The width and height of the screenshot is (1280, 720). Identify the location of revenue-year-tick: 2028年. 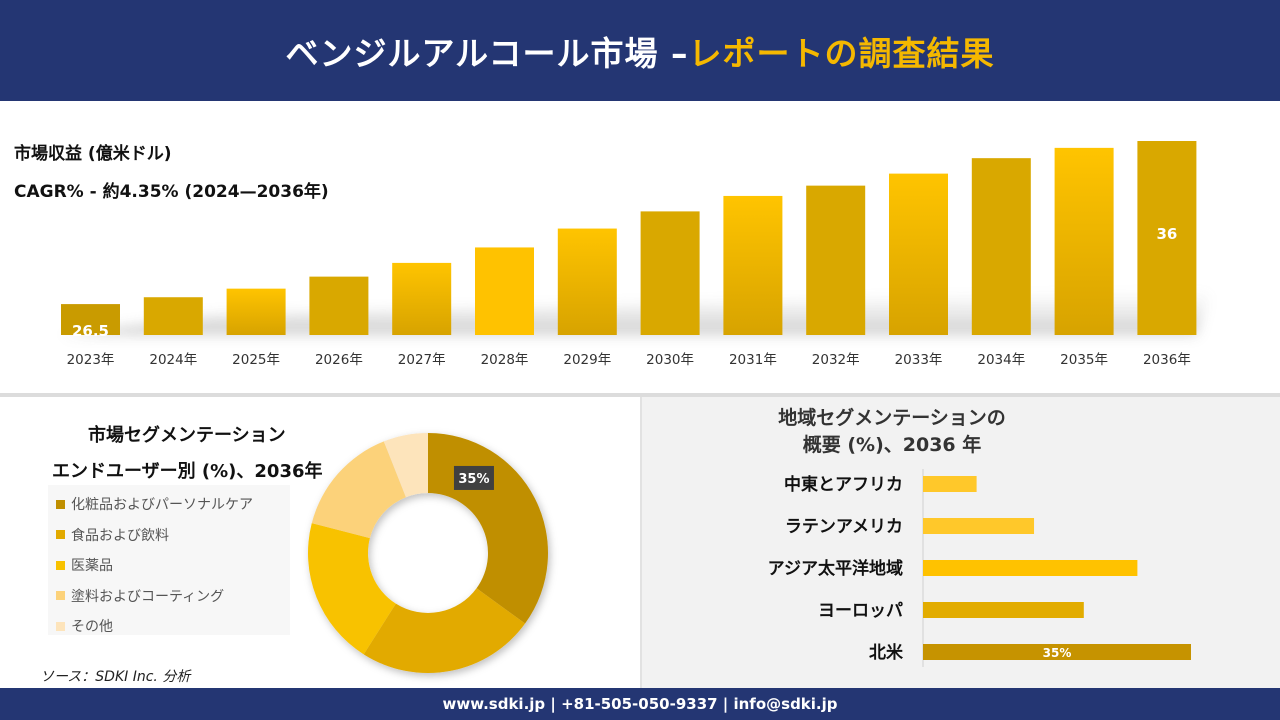
(505, 360).